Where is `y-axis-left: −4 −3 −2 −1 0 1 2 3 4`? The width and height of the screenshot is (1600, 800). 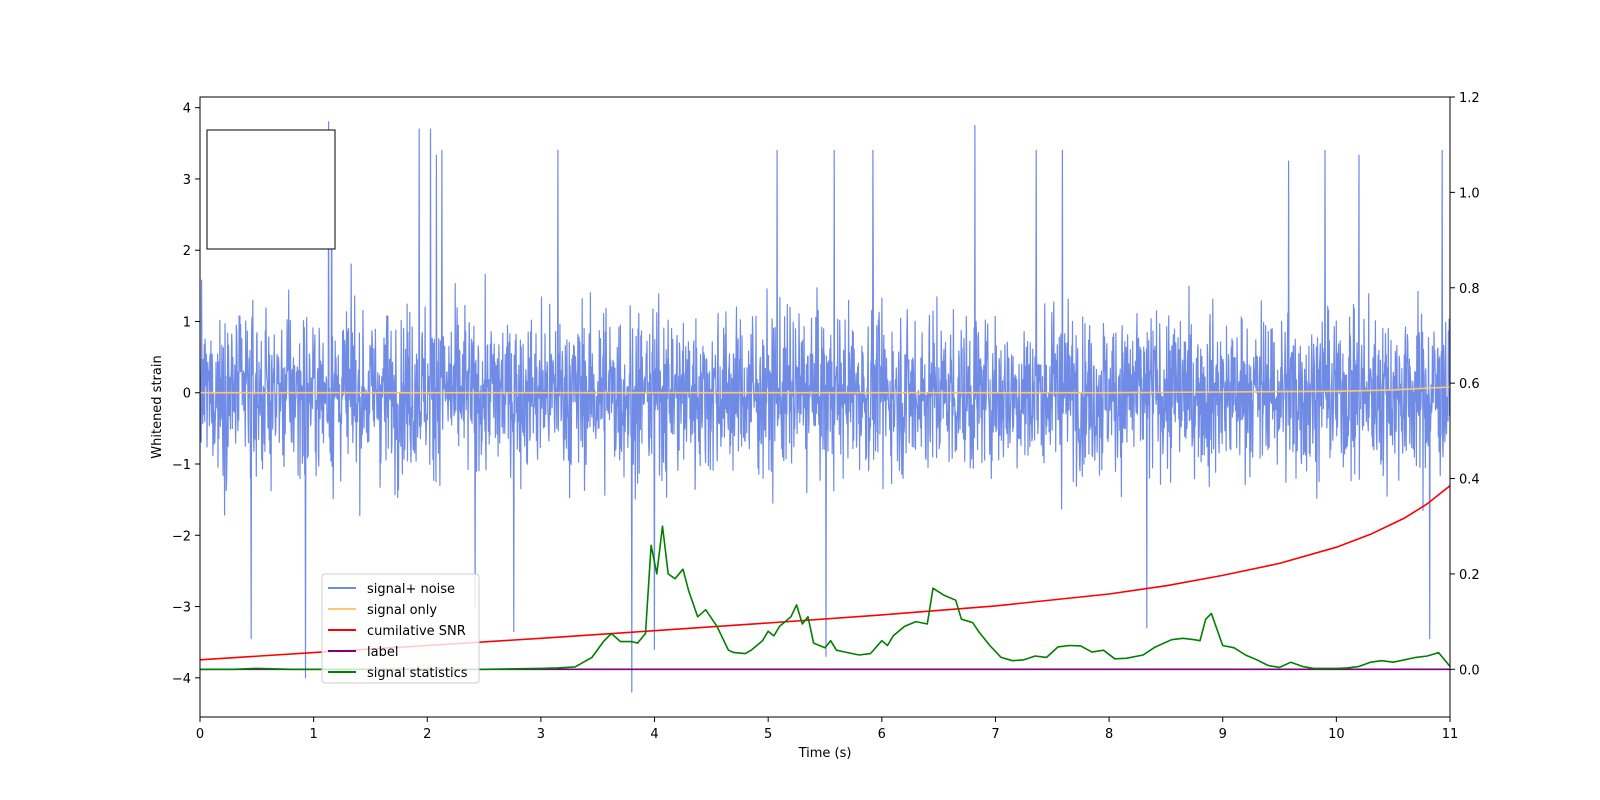
y-axis-left: −4 −3 −2 −1 0 1 2 3 4 is located at coordinates (186, 394).